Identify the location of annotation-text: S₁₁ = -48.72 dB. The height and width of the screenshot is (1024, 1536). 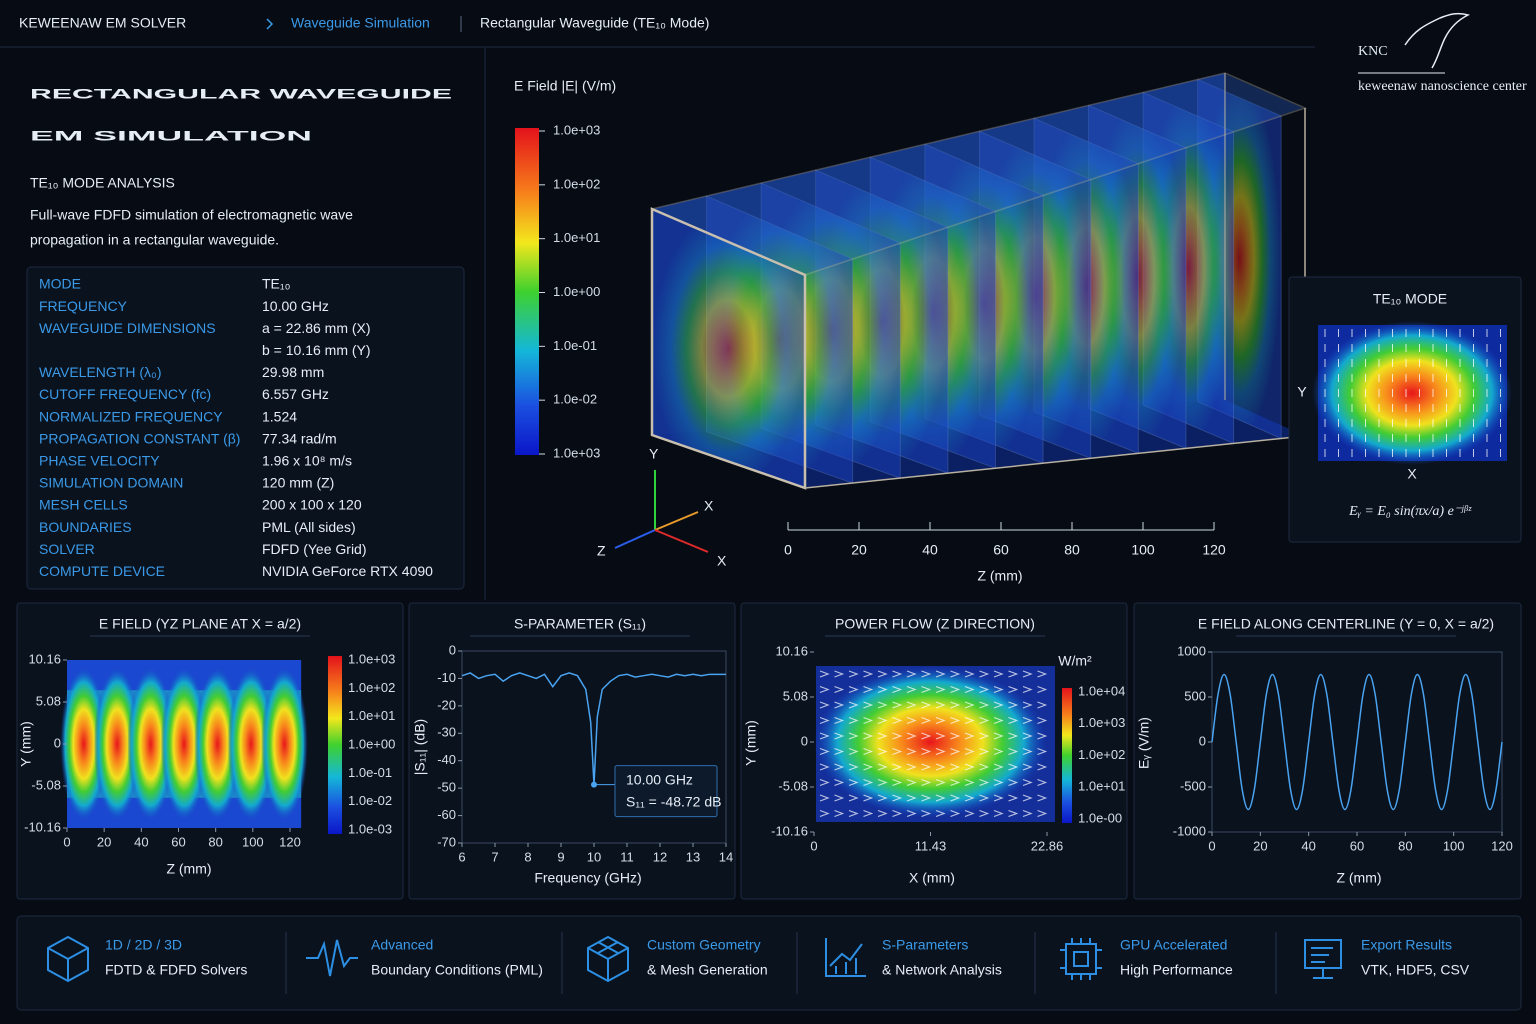
(673, 801).